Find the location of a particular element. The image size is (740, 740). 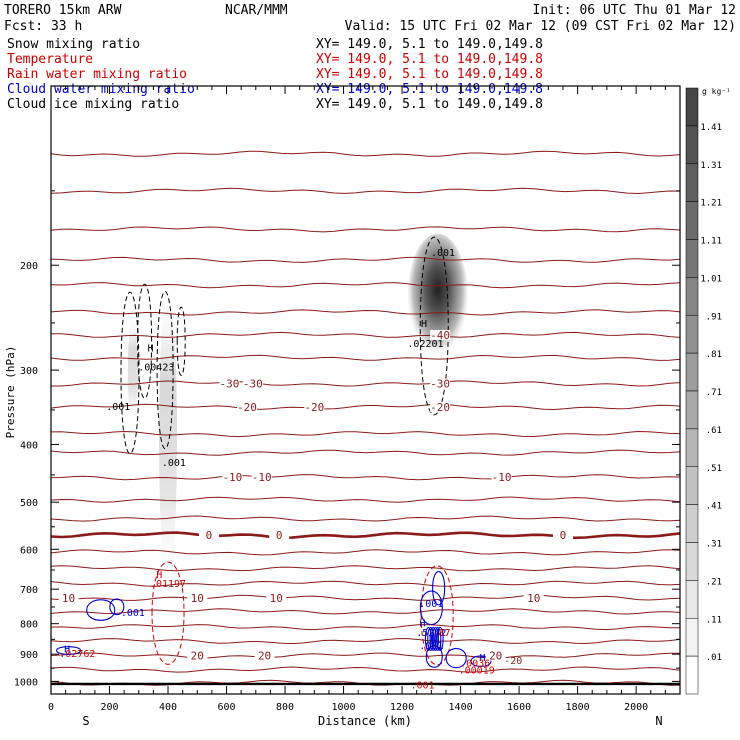

contour-annotation: .5242 is located at coordinates (431, 633).